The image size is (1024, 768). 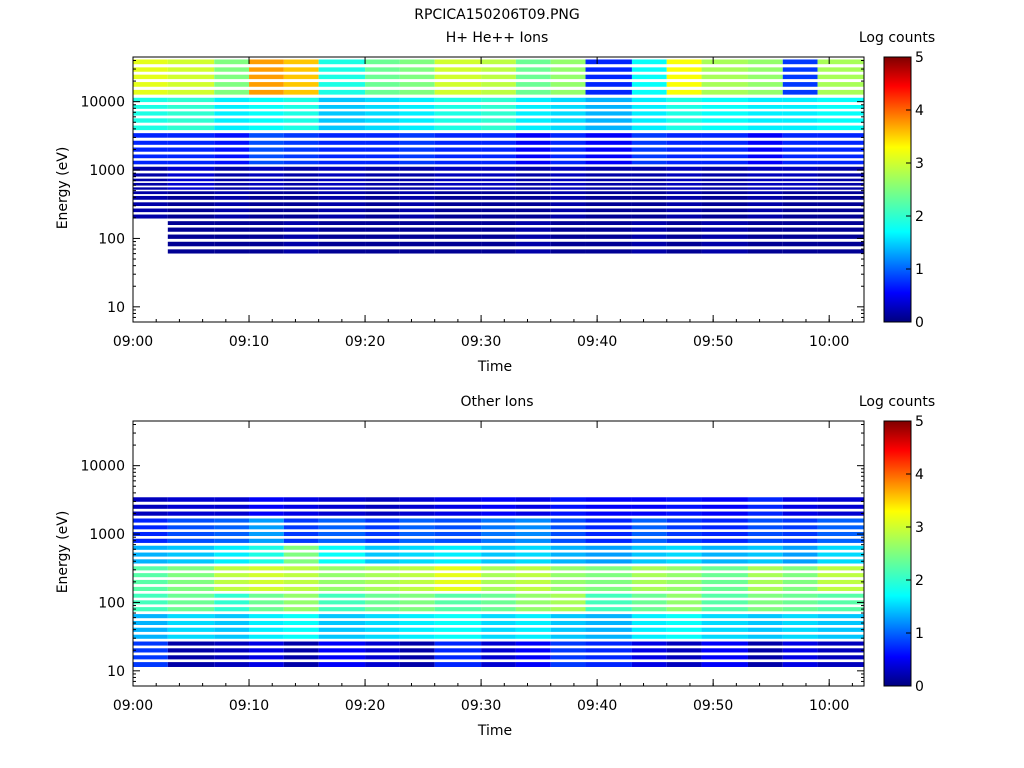 What do you see at coordinates (919, 422) in the screenshot?
I see `colorbar-tick-label: 5` at bounding box center [919, 422].